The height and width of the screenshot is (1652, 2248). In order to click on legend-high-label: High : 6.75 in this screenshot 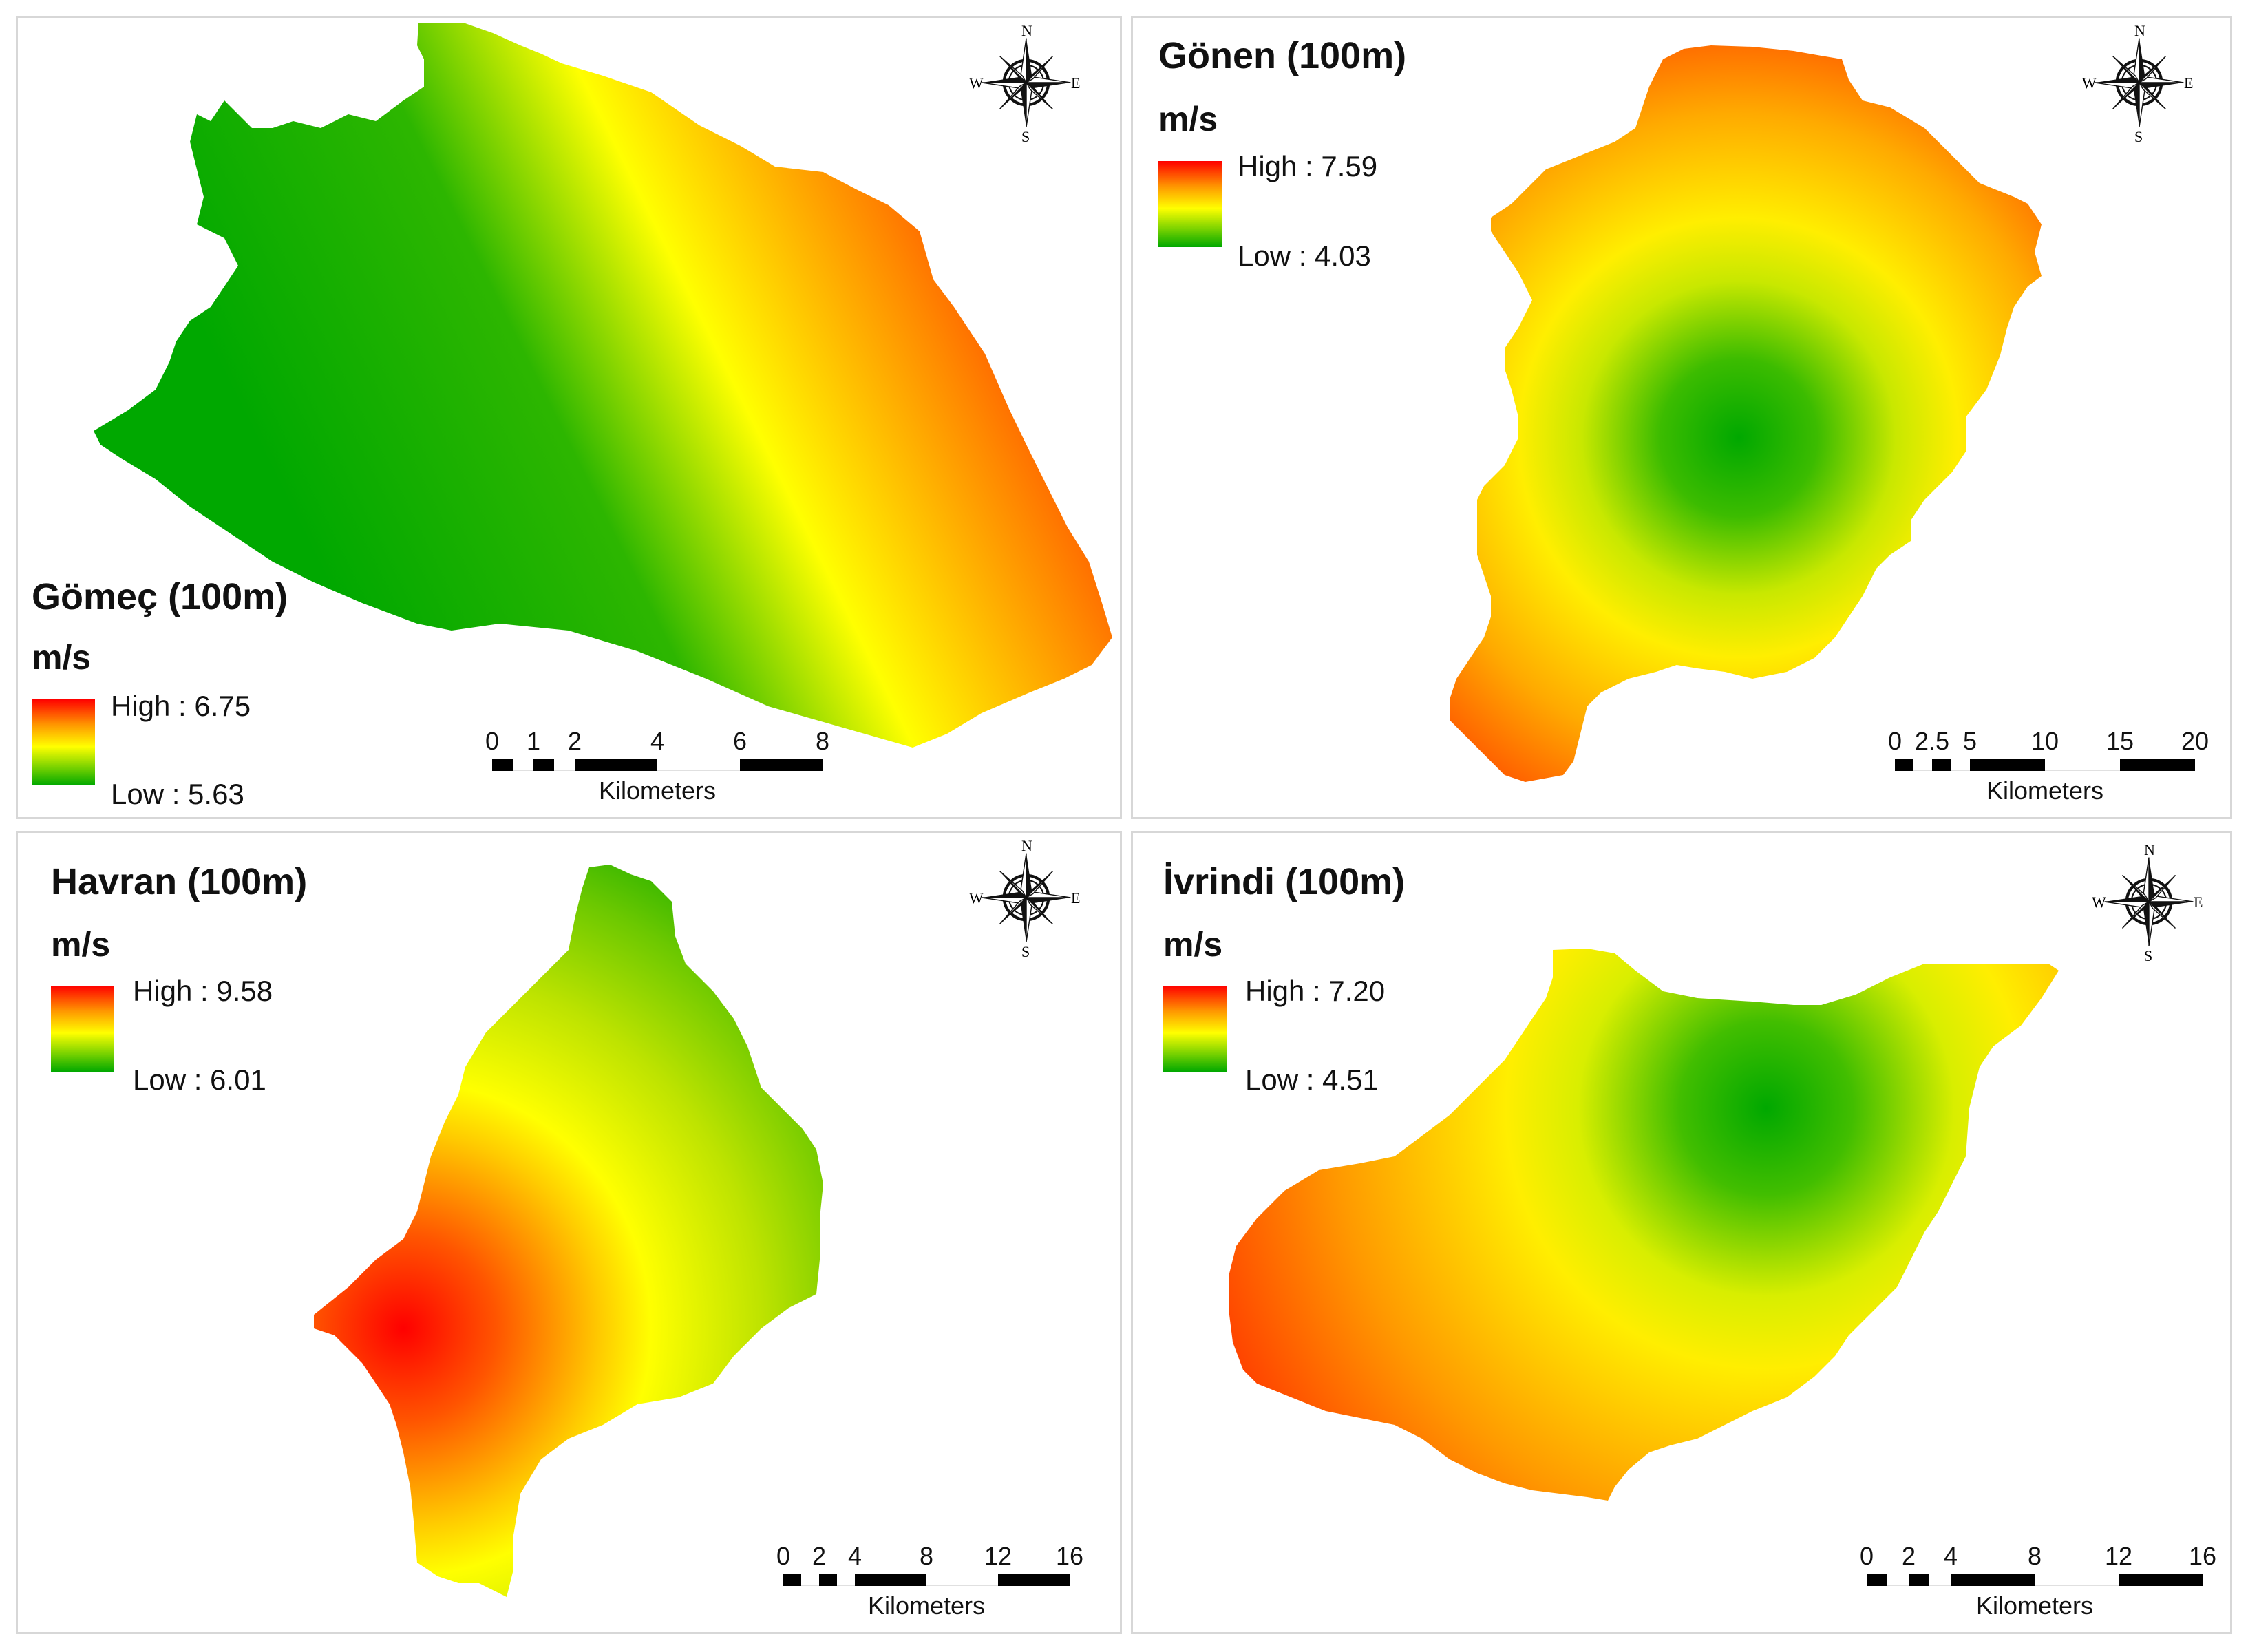, I will do `click(181, 706)`.